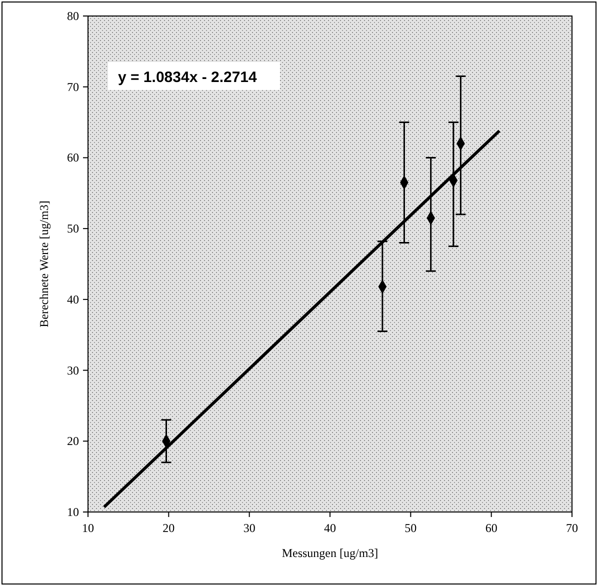 Image resolution: width=598 pixels, height=586 pixels. What do you see at coordinates (73, 299) in the screenshot?
I see `y-tick-label: 40` at bounding box center [73, 299].